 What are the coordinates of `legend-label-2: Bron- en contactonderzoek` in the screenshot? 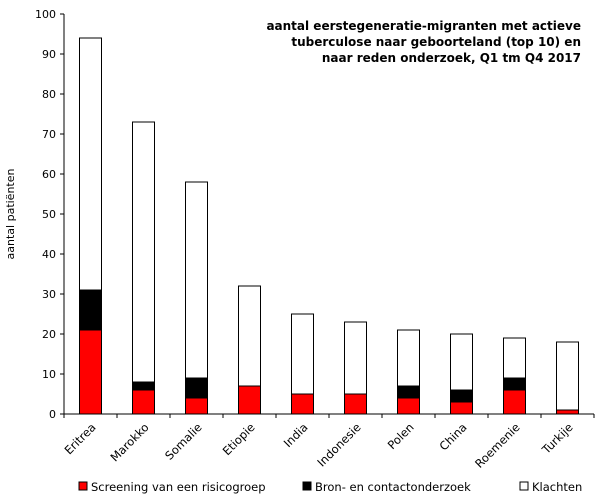 It's located at (393, 487).